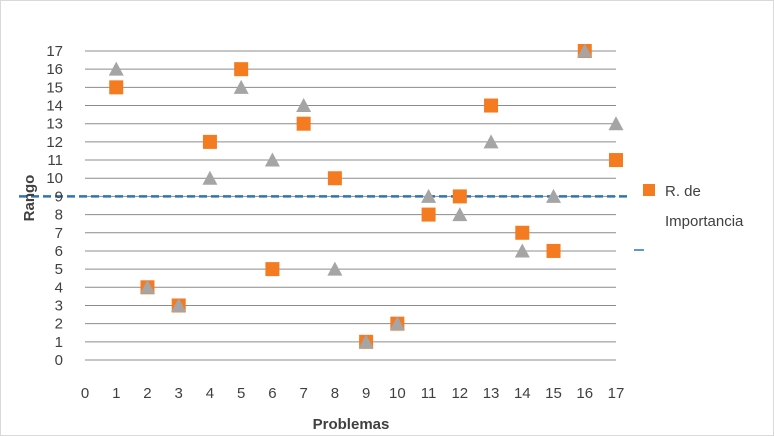 Image resolution: width=774 pixels, height=436 pixels. What do you see at coordinates (335, 393) in the screenshot?
I see `x-tick-label: 8` at bounding box center [335, 393].